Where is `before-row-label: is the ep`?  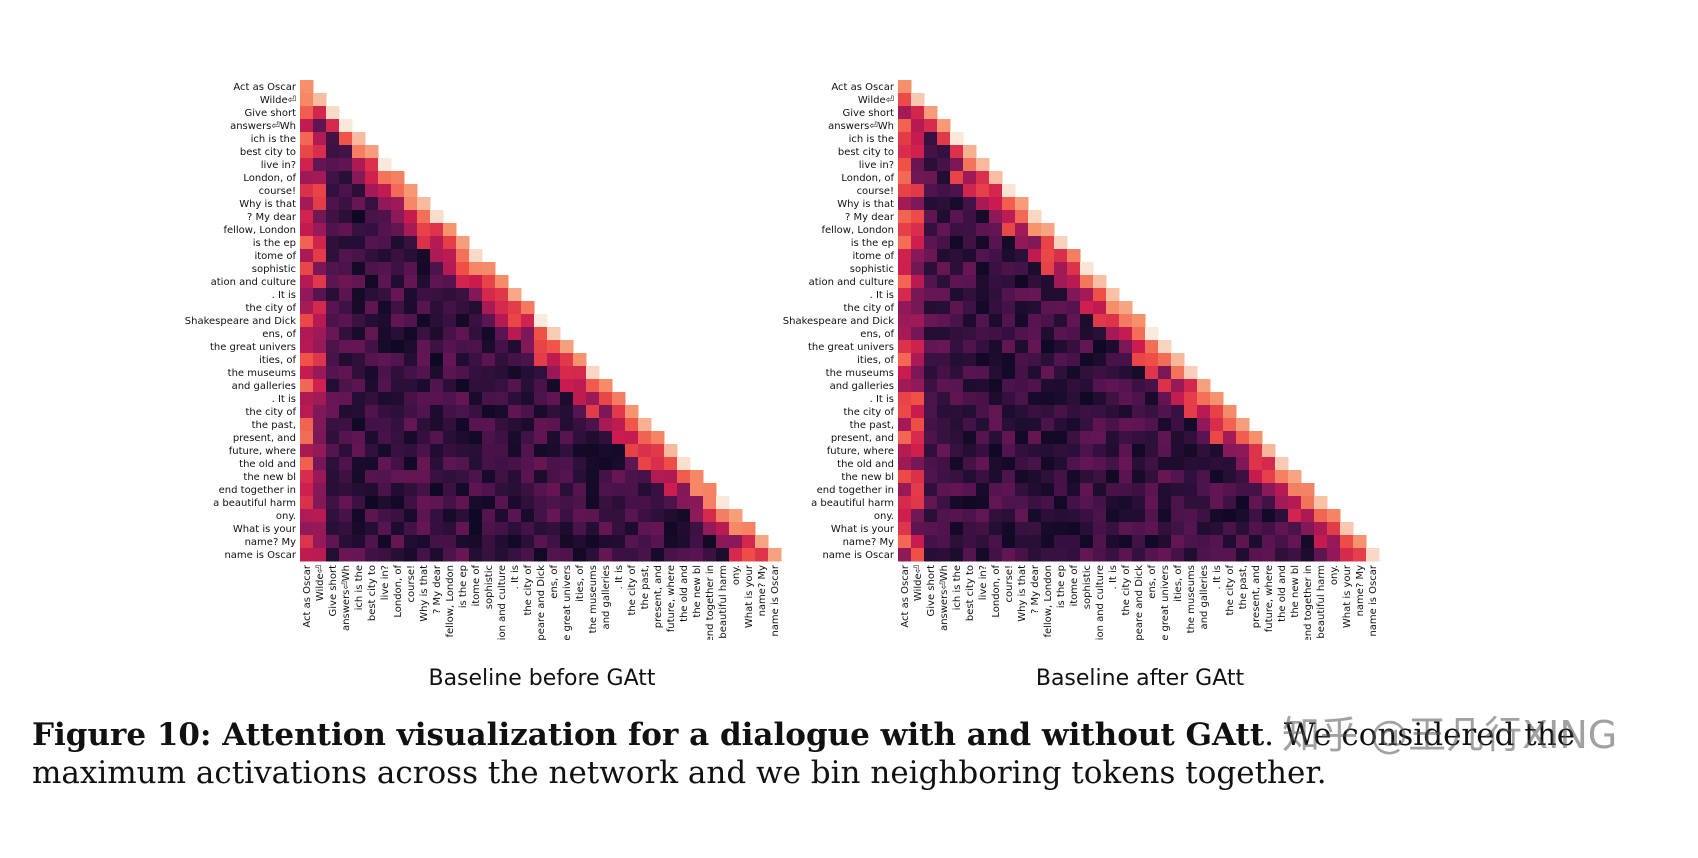
before-row-label: is the ep is located at coordinates (274, 243).